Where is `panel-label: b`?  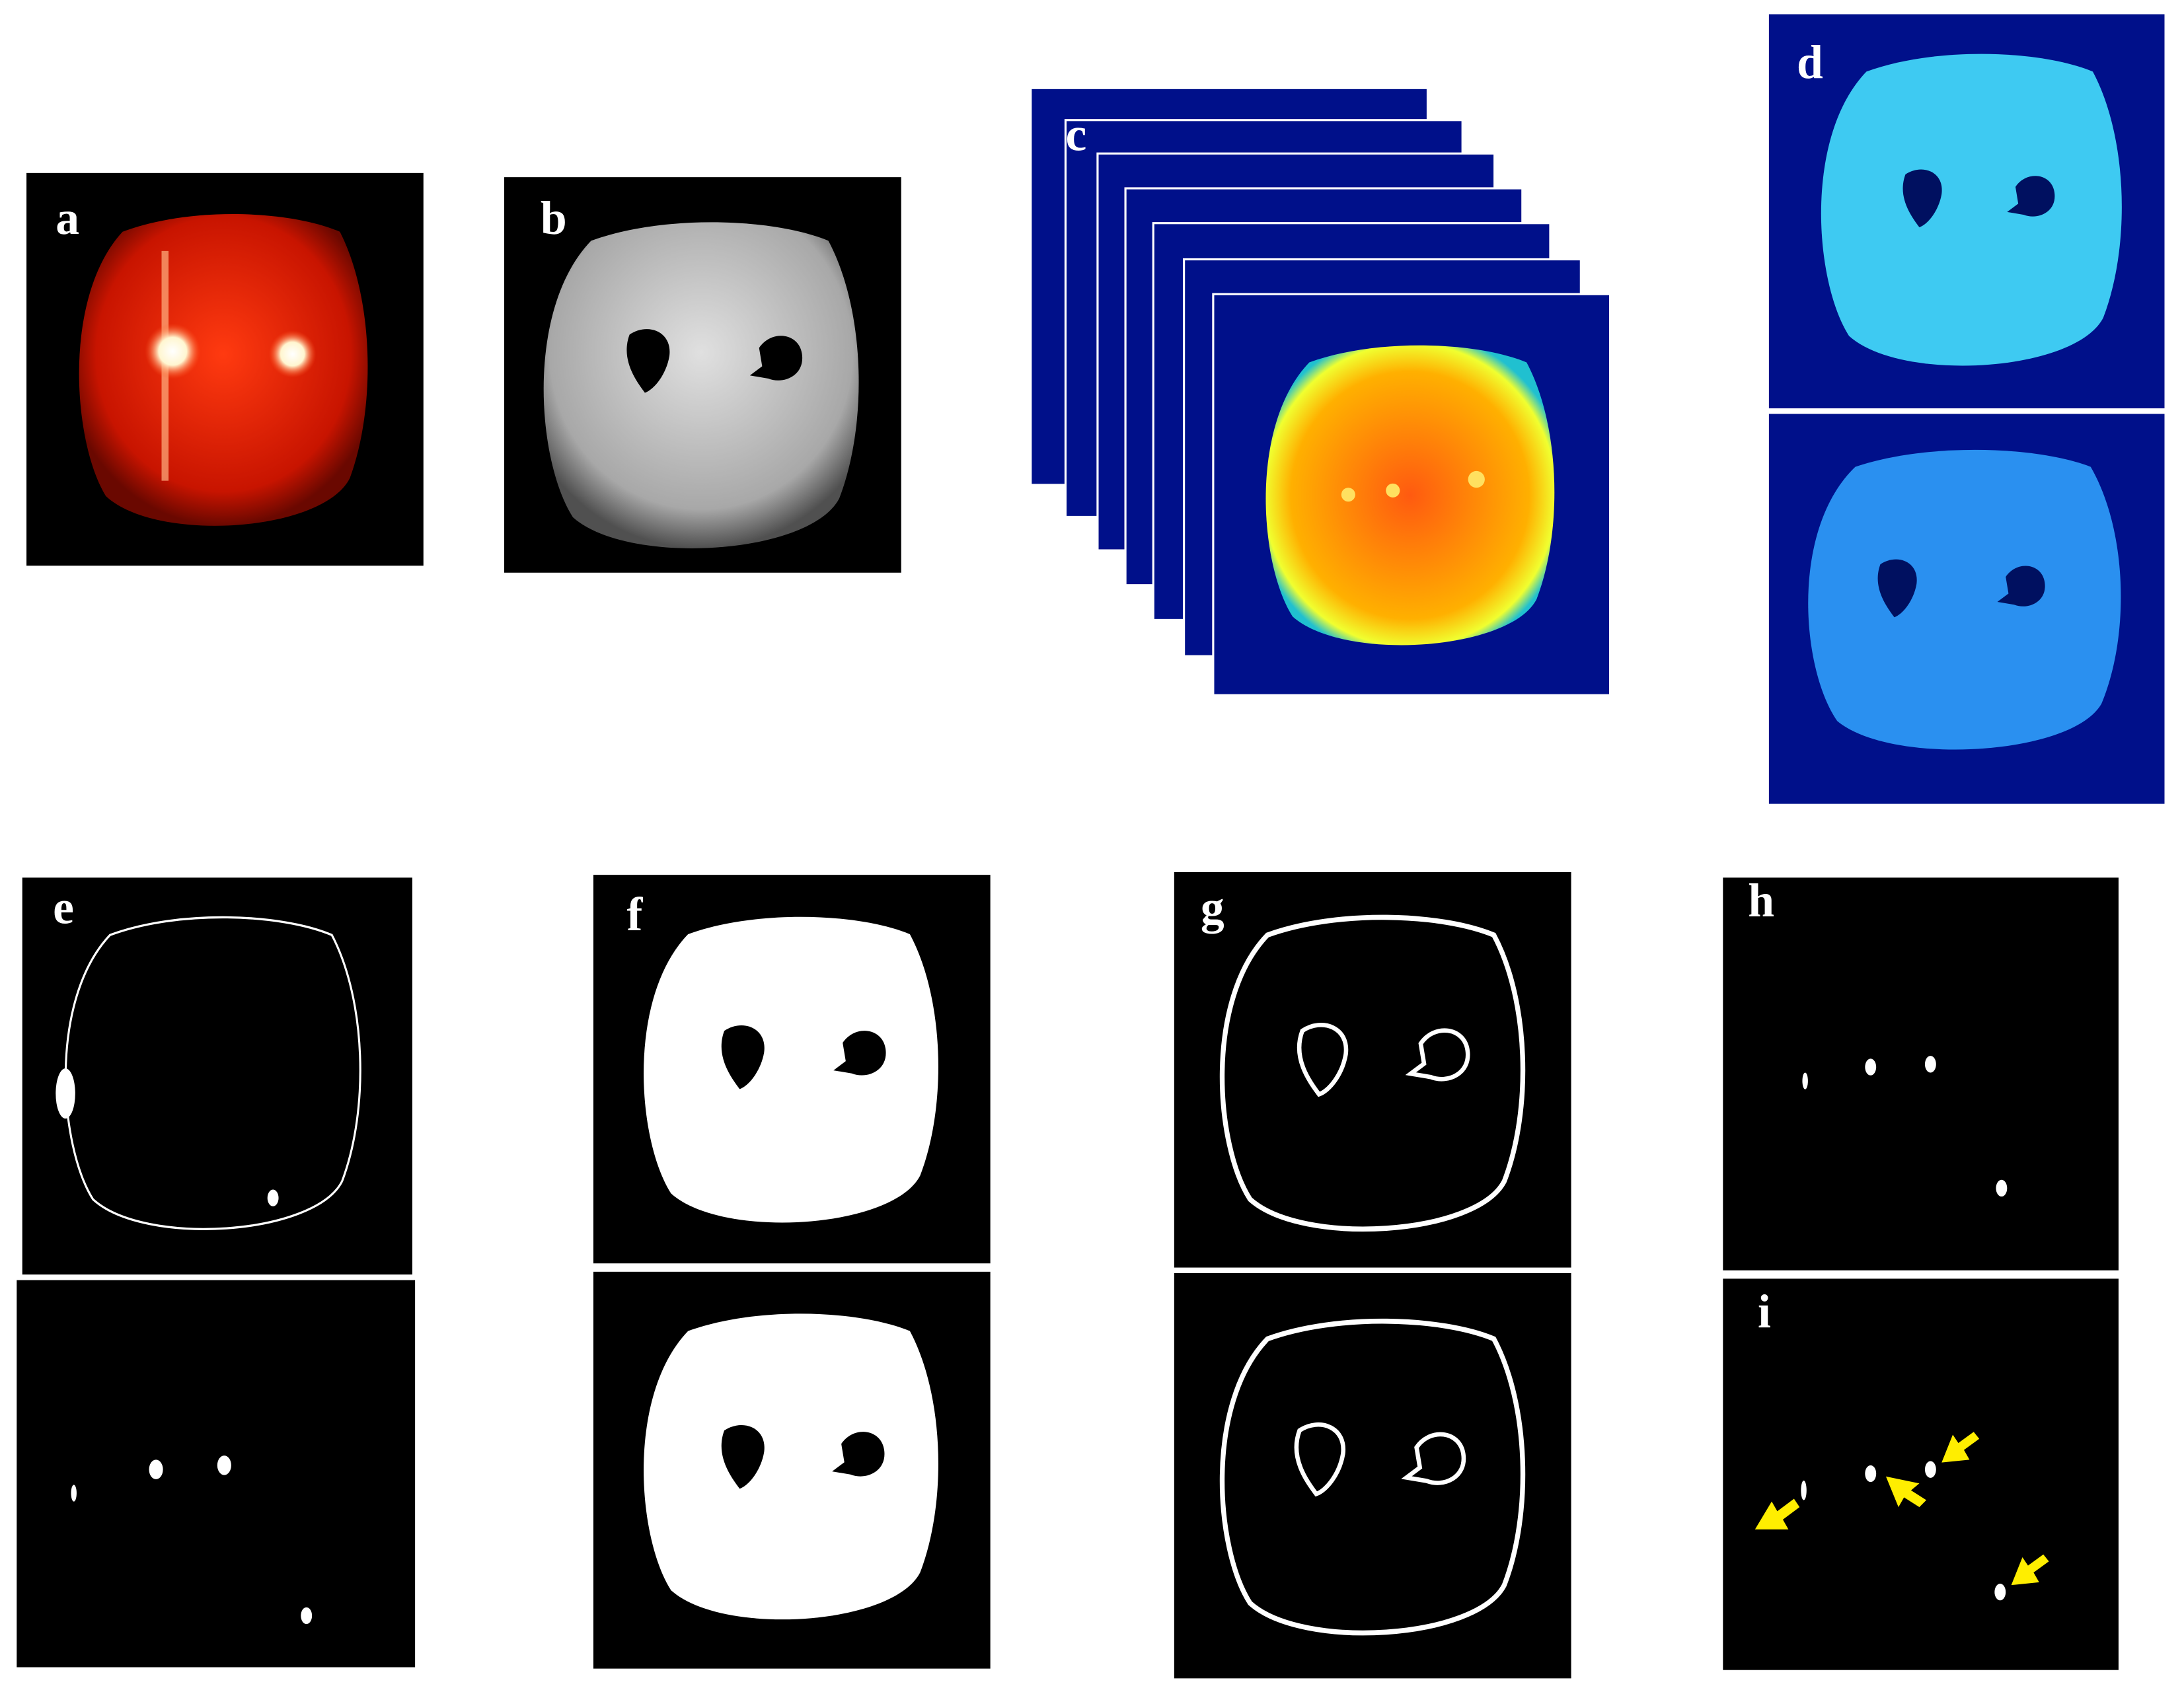 panel-label: b is located at coordinates (554, 218).